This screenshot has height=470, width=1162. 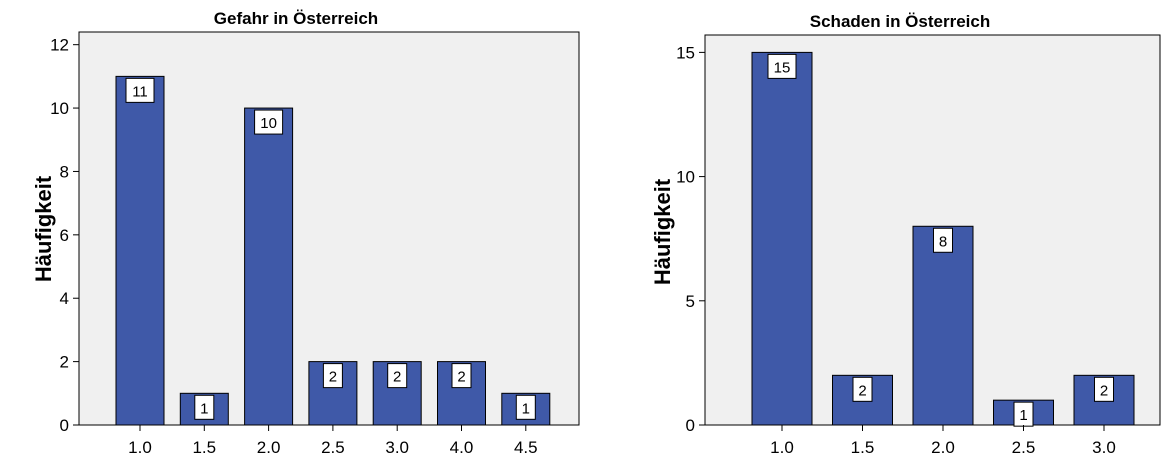 I want to click on data-label: 10, so click(x=268, y=123).